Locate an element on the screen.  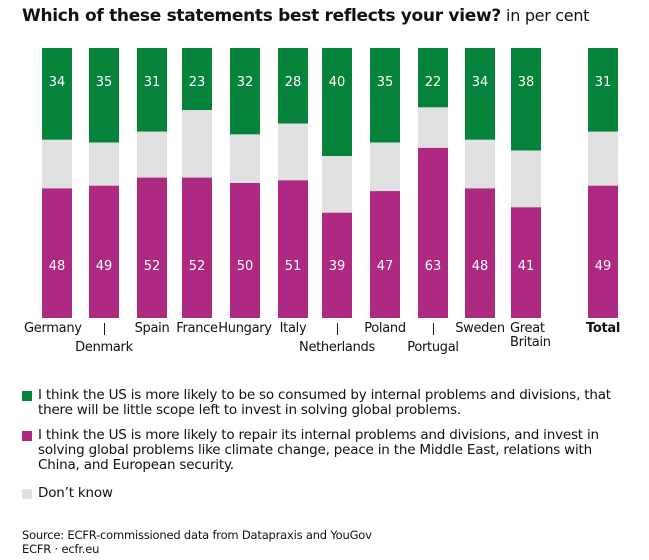
data-label-consumed: 28 is located at coordinates (293, 82).